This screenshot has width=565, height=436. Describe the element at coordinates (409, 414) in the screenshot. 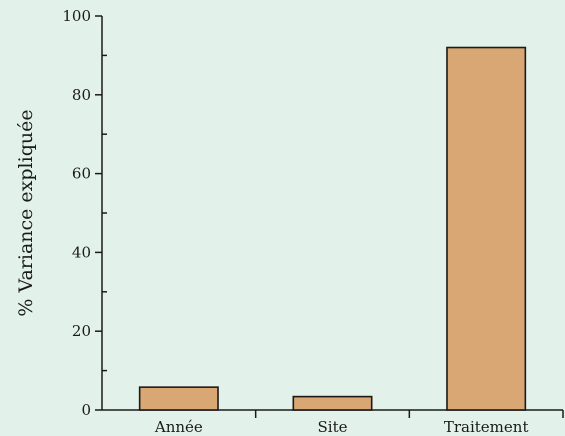

I see `x-ticks` at that location.